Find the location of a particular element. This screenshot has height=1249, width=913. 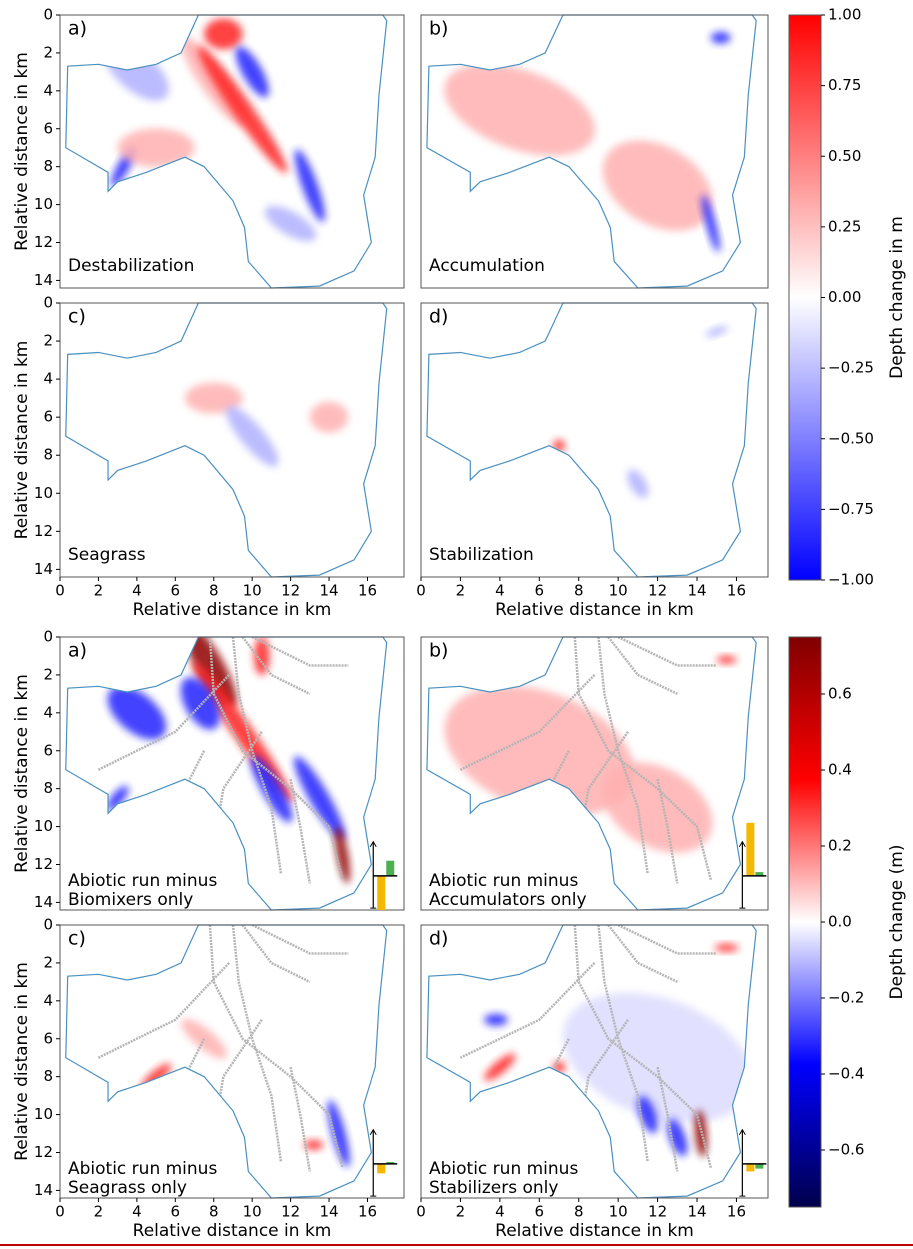

annotation: Abiotic run minus is located at coordinates (503, 881).